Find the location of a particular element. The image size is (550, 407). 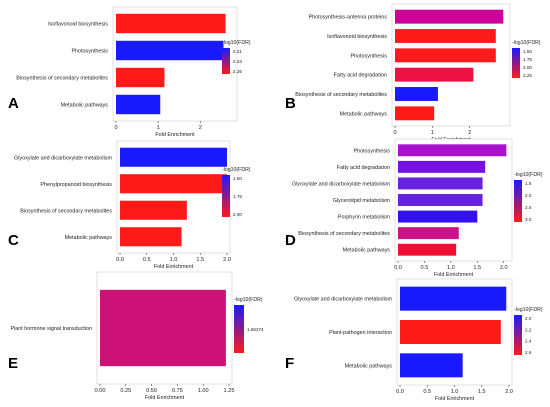

category-label: Photosynthesis-antenna proteins is located at coordinates (347, 18).